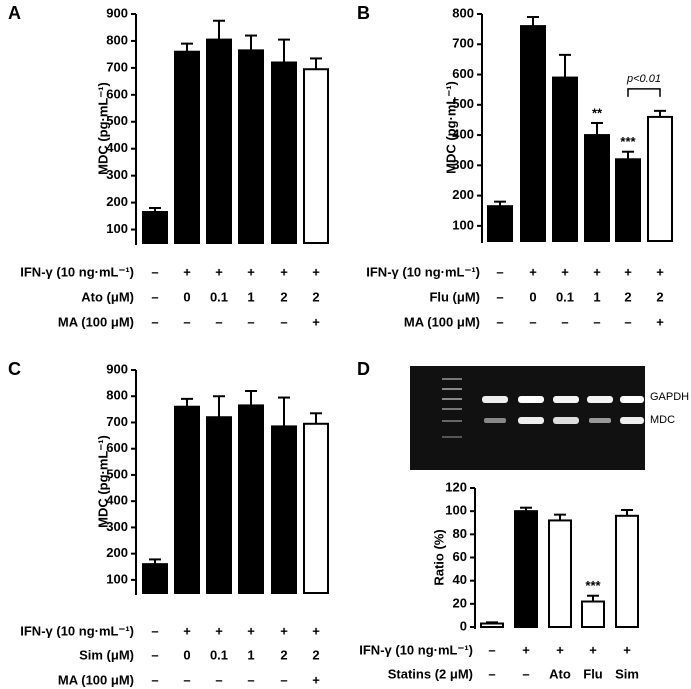  What do you see at coordinates (596, 296) in the screenshot?
I see `treatment-value: 1` at bounding box center [596, 296].